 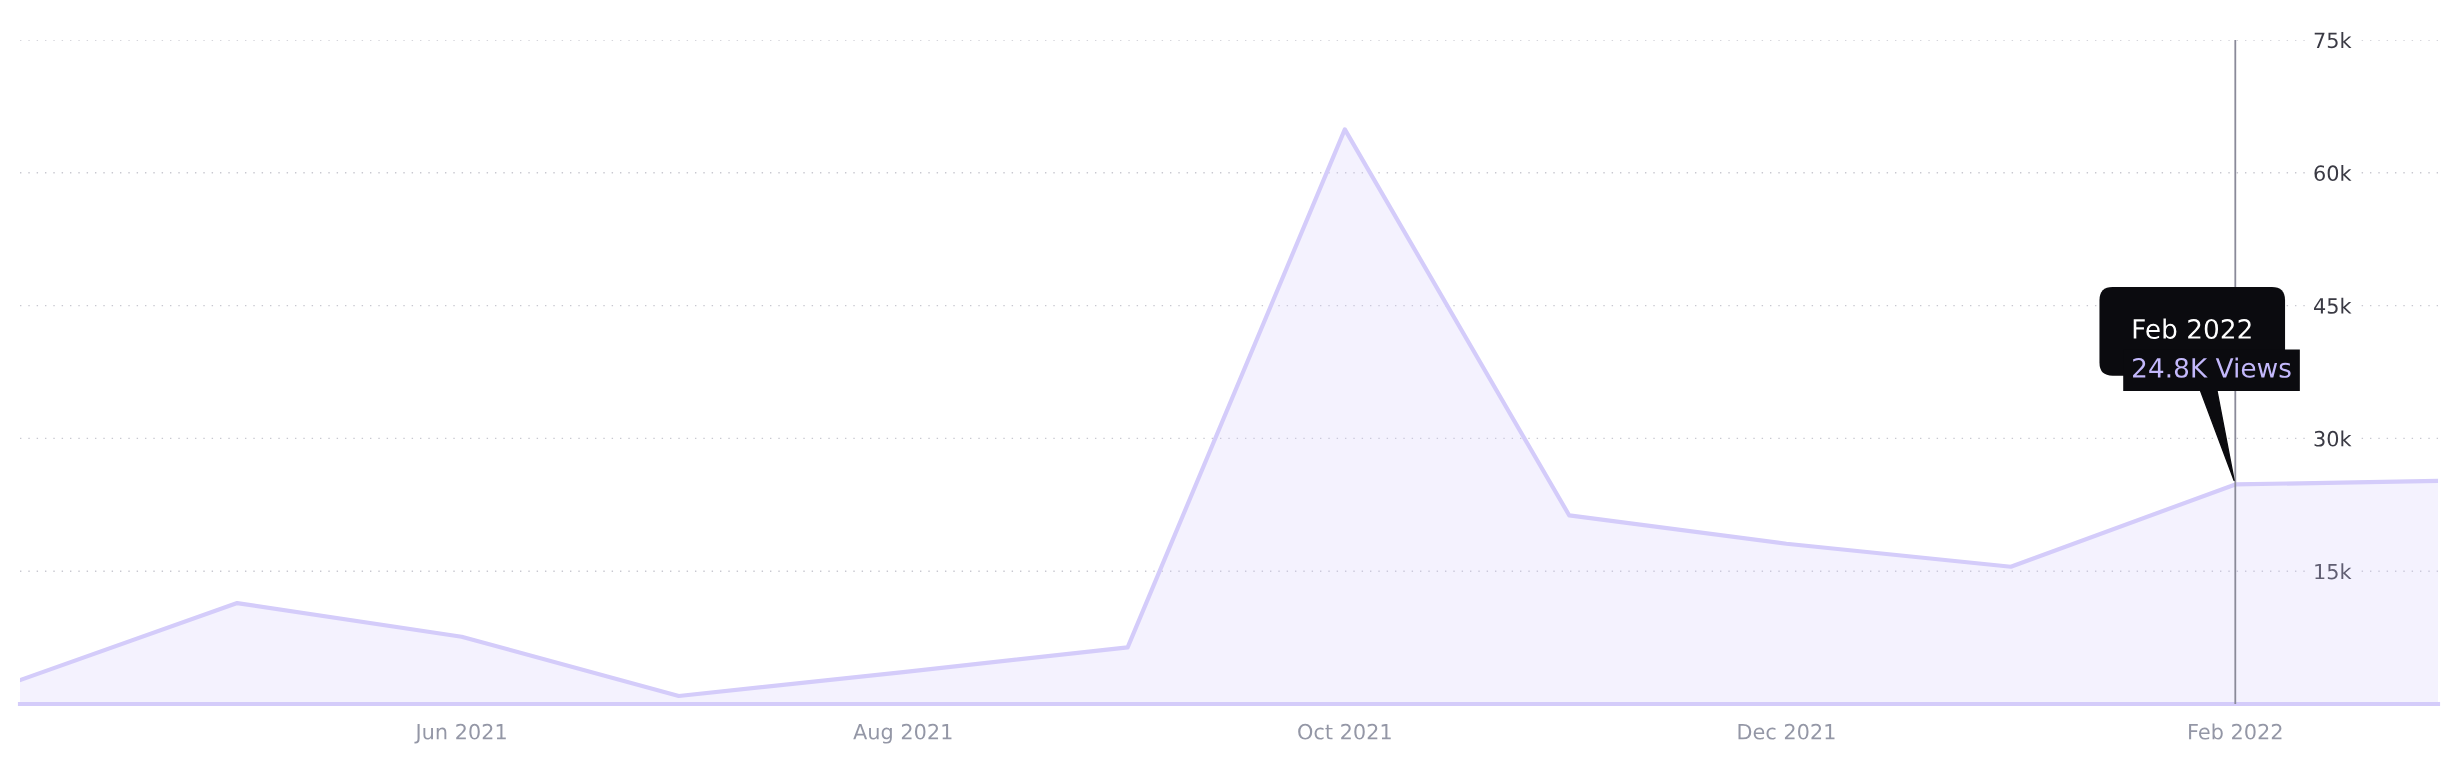 I want to click on annotation: Feb 2022 24.8K Views, so click(x=2212, y=348).